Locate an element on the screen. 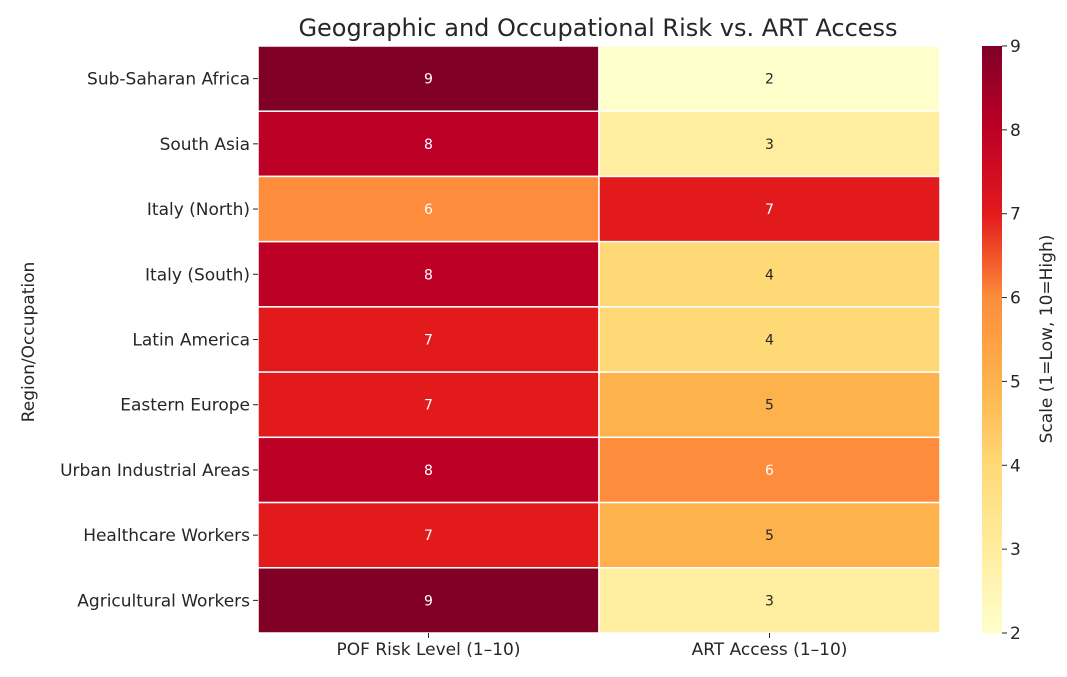 The width and height of the screenshot is (1067, 677). row-label: Agricultural Workers is located at coordinates (163, 601).